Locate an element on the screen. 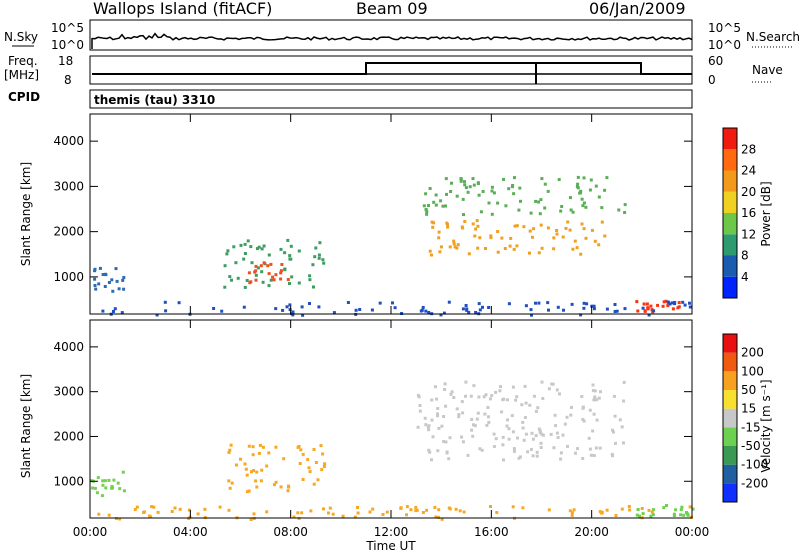 The width and height of the screenshot is (800, 554). power-colorbar-label: Power [dB] is located at coordinates (766, 213).